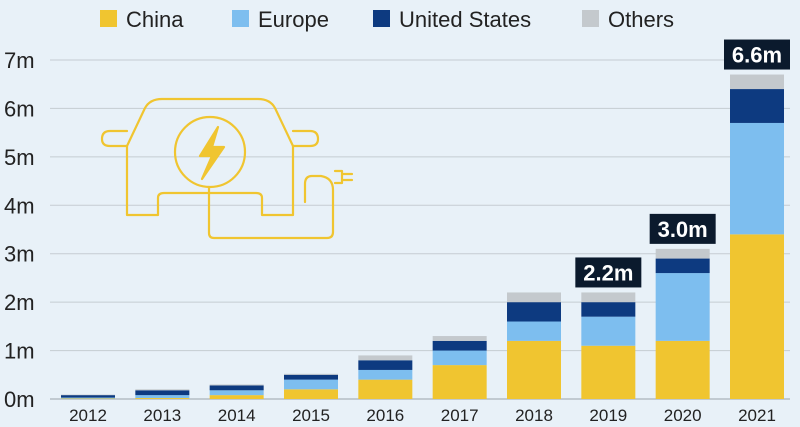 The width and height of the screenshot is (800, 427). I want to click on x-axis-ticks: 2012 2013 2014 2015 2016 2017 2018 2019 2020 2021, so click(422, 415).